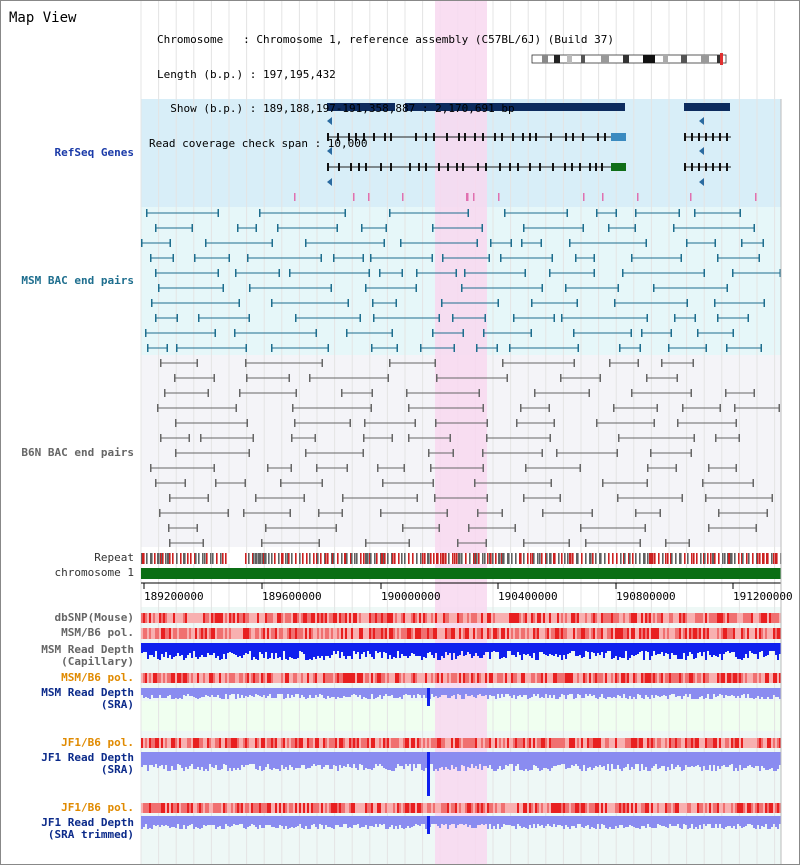 This screenshot has height=865, width=800. What do you see at coordinates (356, 137) in the screenshot?
I see `gene-exon` at bounding box center [356, 137].